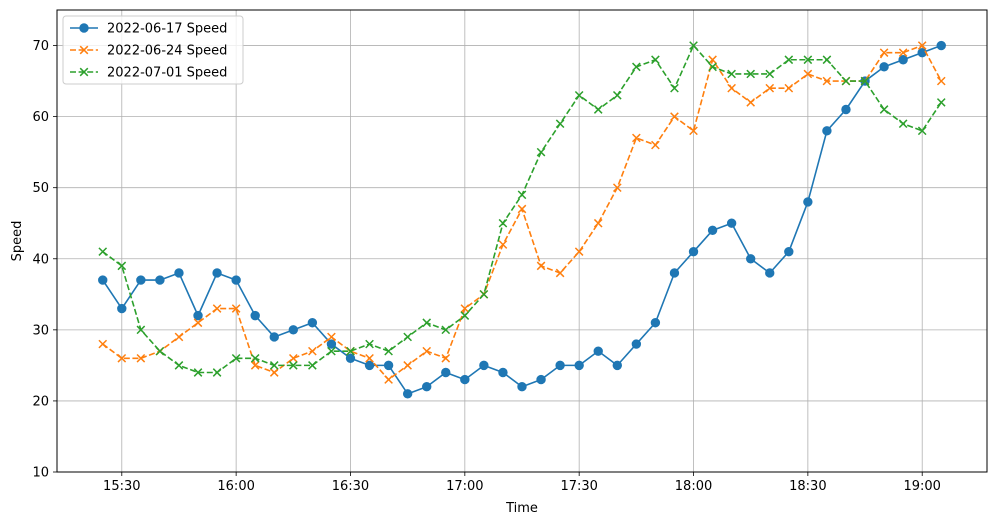 This screenshot has width=997, height=525. What do you see at coordinates (522, 483) in the screenshot?
I see `x-axis: 15:30 16:00 16:30 17:00 17:30 18:00 18:30 19:00` at bounding box center [522, 483].